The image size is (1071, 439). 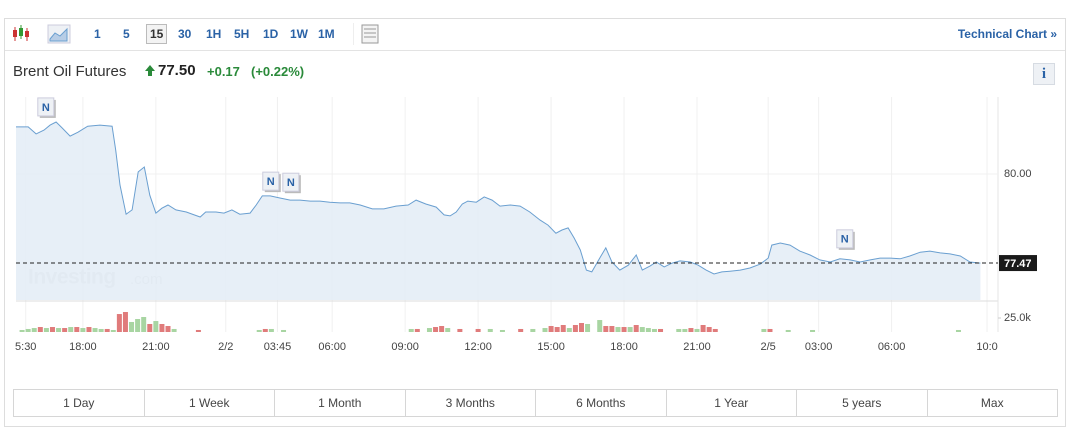 What do you see at coordinates (79, 403) in the screenshot?
I see `range-button: 1 Day` at bounding box center [79, 403].